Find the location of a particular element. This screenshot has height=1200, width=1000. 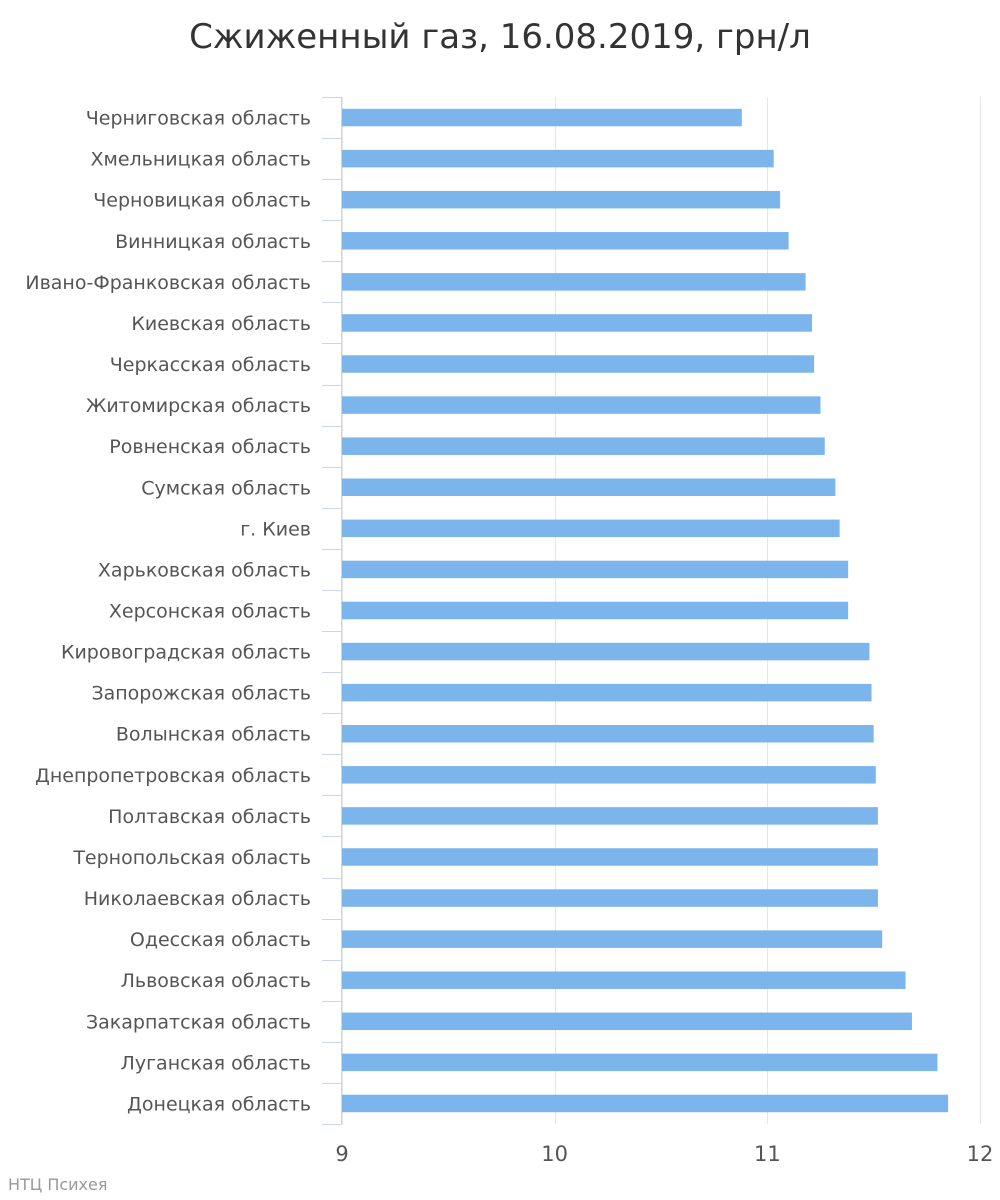

category-label: Ивано-Франковская область is located at coordinates (168, 283).